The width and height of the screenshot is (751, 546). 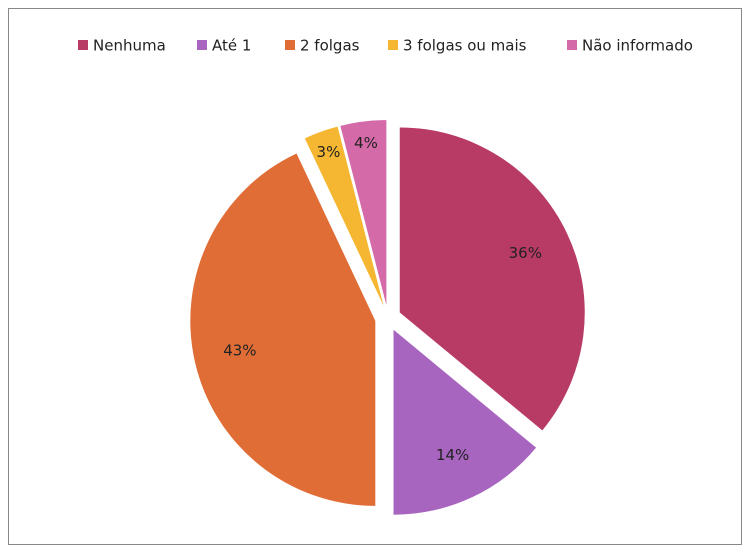 What do you see at coordinates (366, 143) in the screenshot?
I see `data-label: 4%` at bounding box center [366, 143].